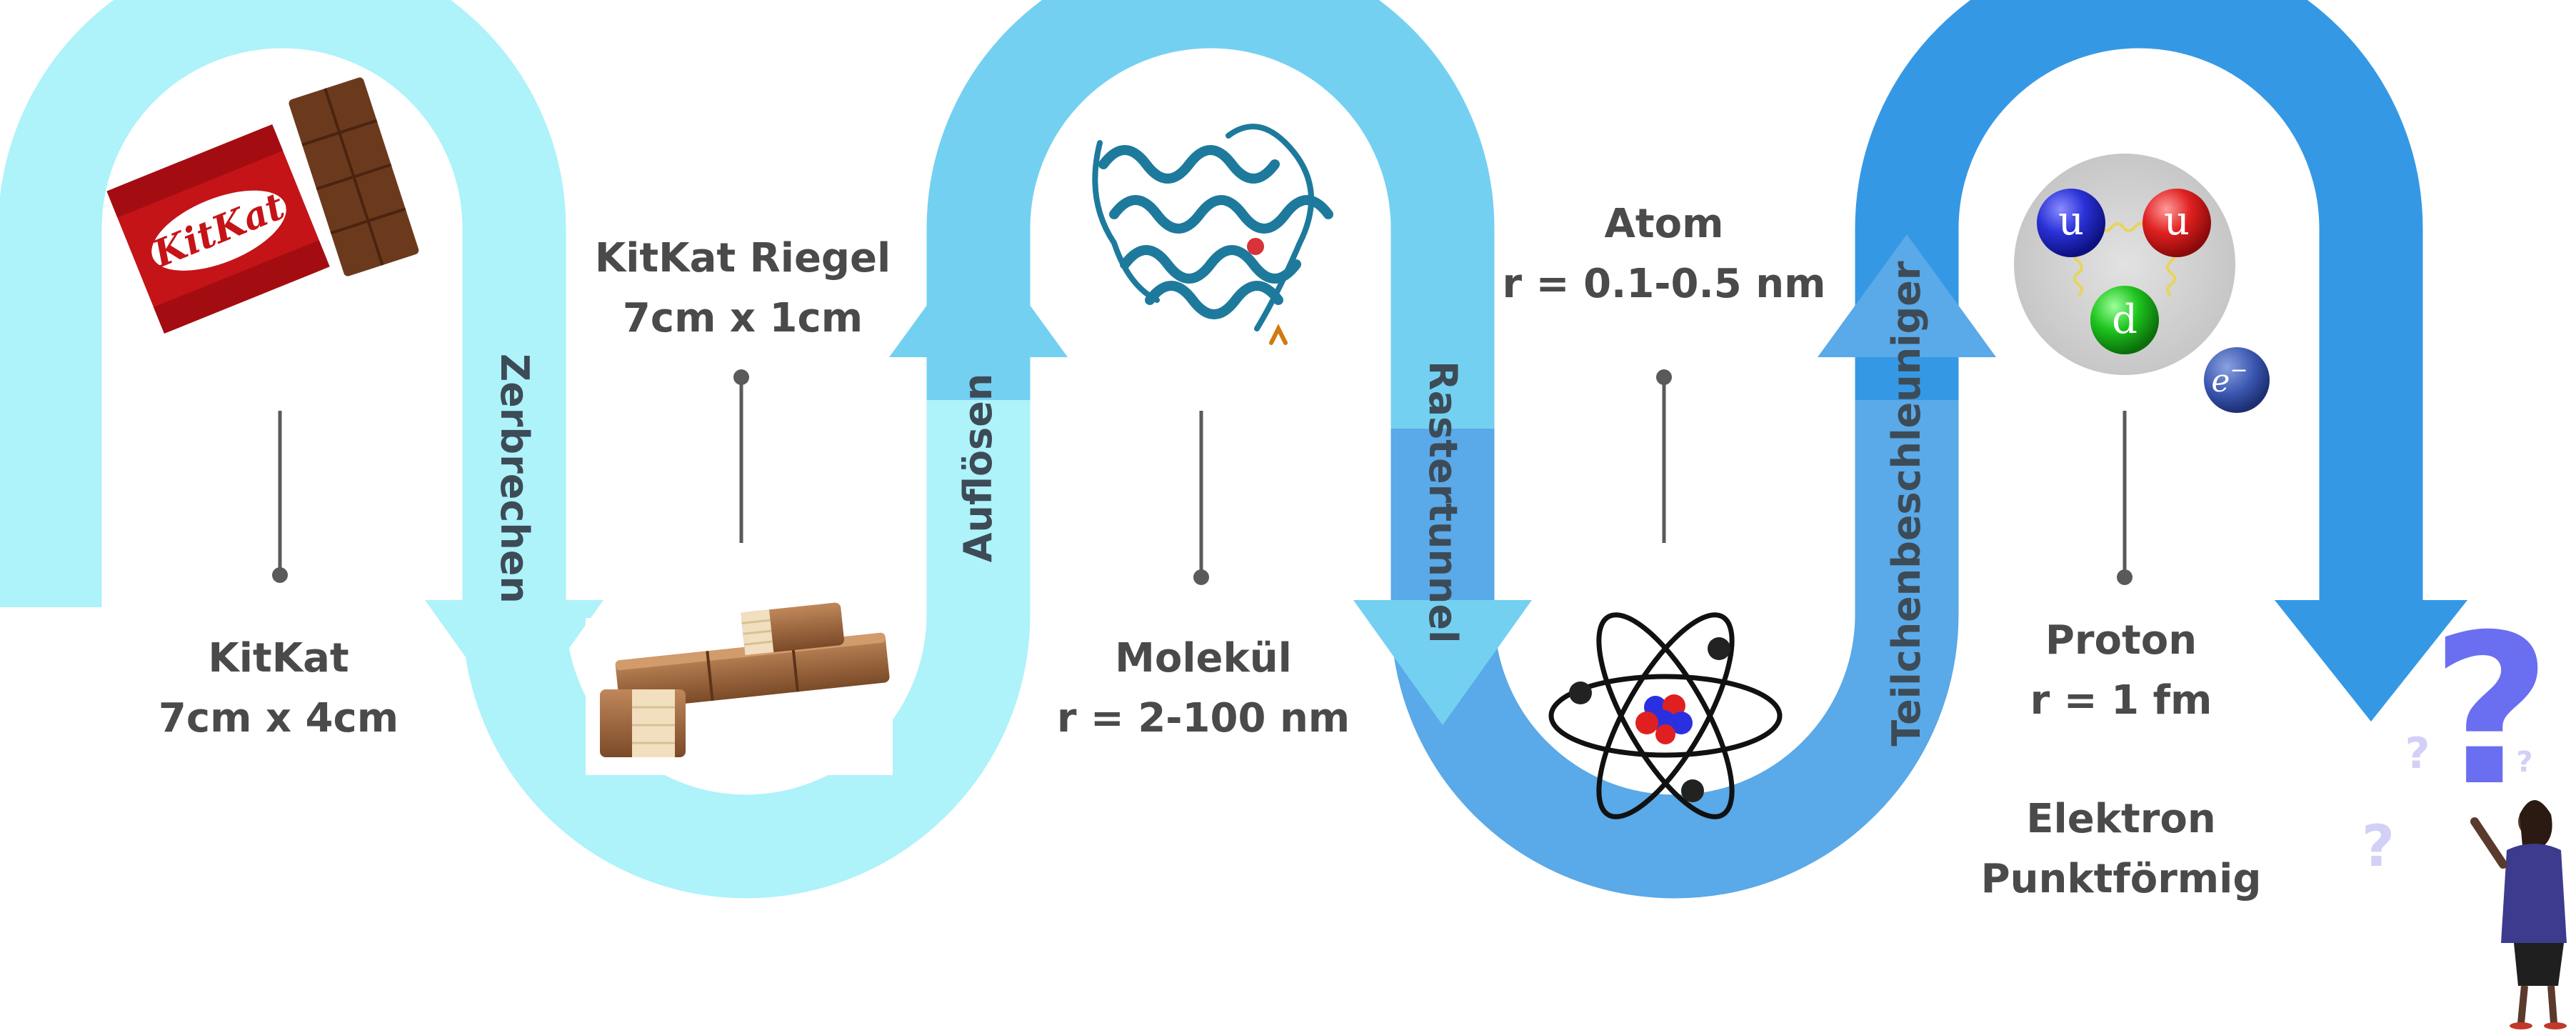 Image resolution: width=2576 pixels, height=1033 pixels. I want to click on atom-nucleus, so click(1664, 719).